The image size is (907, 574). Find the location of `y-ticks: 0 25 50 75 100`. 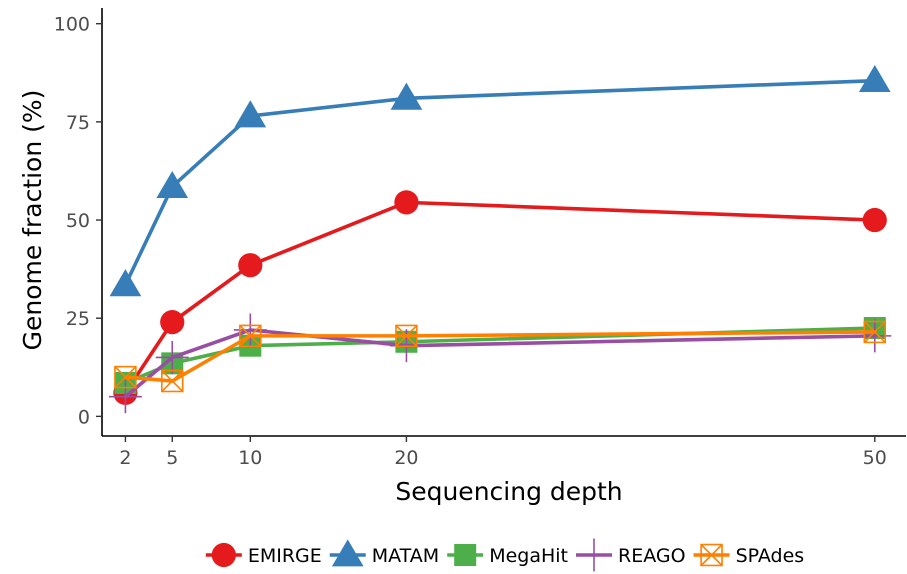

y-ticks: 0 25 50 75 100 is located at coordinates (78, 221).